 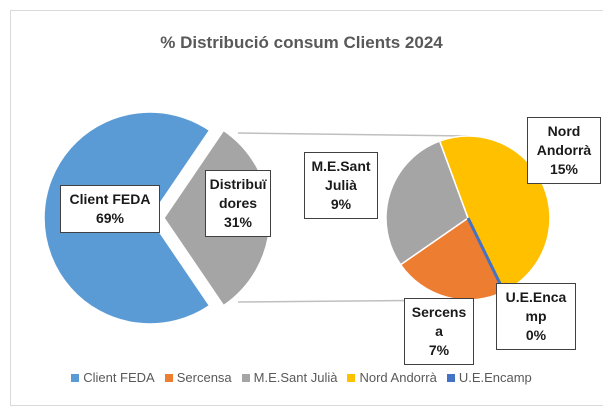 I want to click on data-label: Sercensa 7%, so click(x=439, y=331).